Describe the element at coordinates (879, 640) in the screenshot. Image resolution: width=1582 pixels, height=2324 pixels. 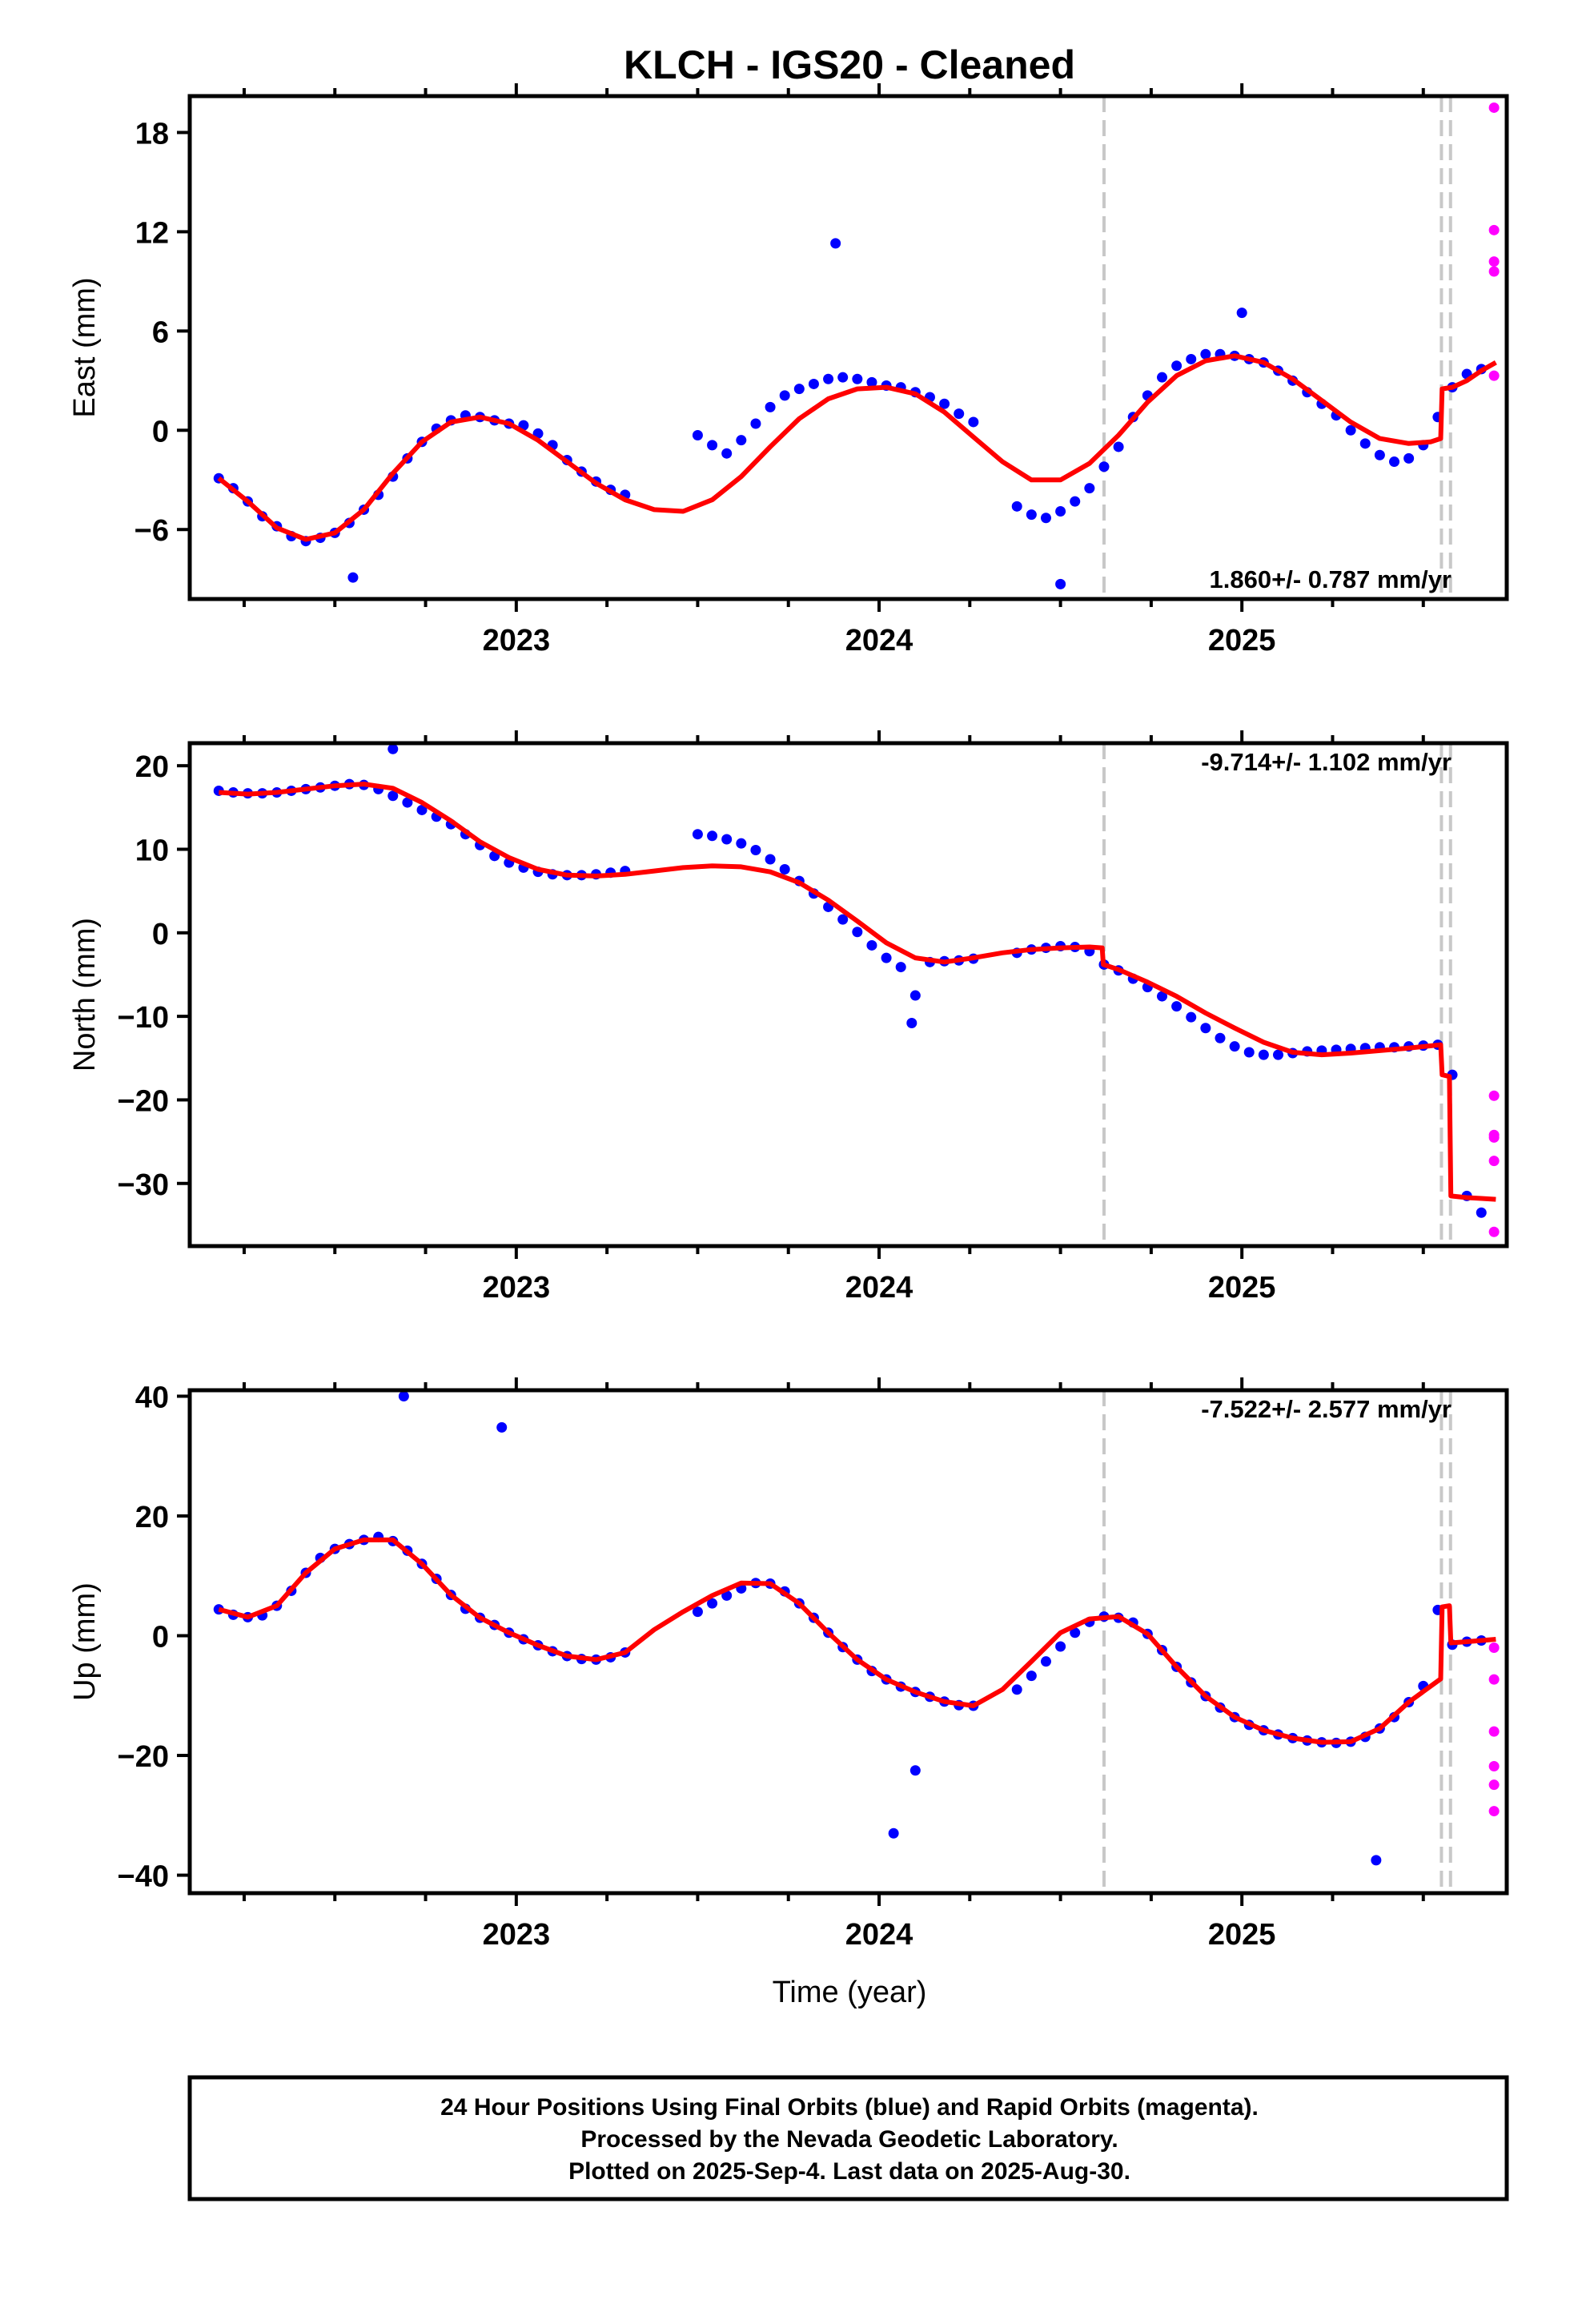
I see `east-x-tick-label-1: 2024` at that location.